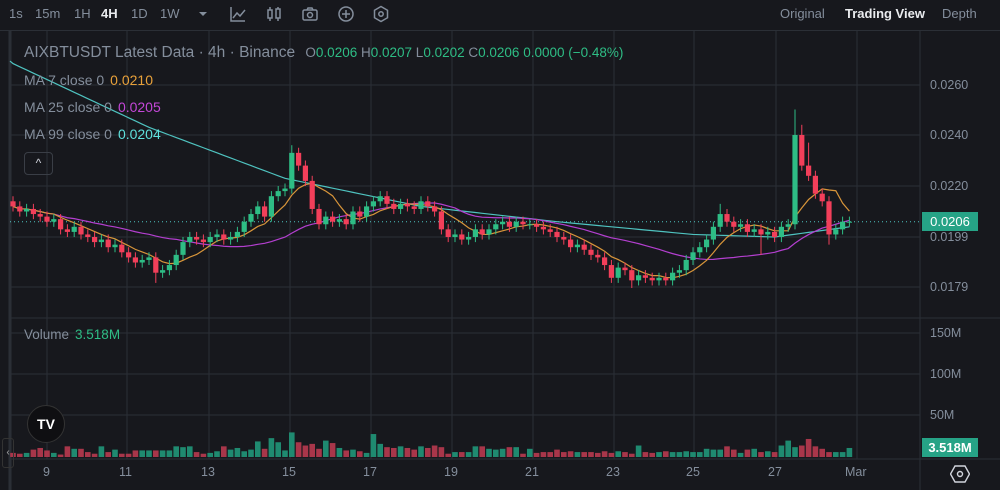 Image resolution: width=1000 pixels, height=490 pixels. Describe the element at coordinates (38, 163) in the screenshot. I see `collapse-legend-button: ^` at that location.